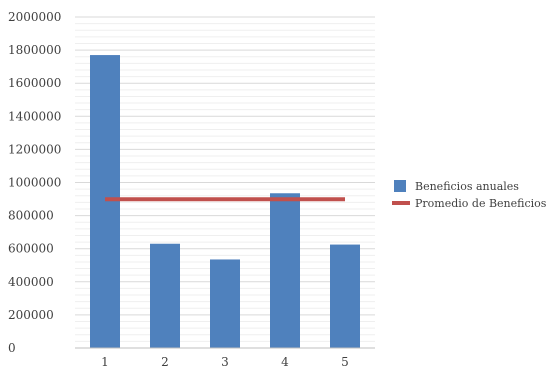 The image size is (546, 369). I want to click on y-tick-label: 1200000, so click(34, 149).